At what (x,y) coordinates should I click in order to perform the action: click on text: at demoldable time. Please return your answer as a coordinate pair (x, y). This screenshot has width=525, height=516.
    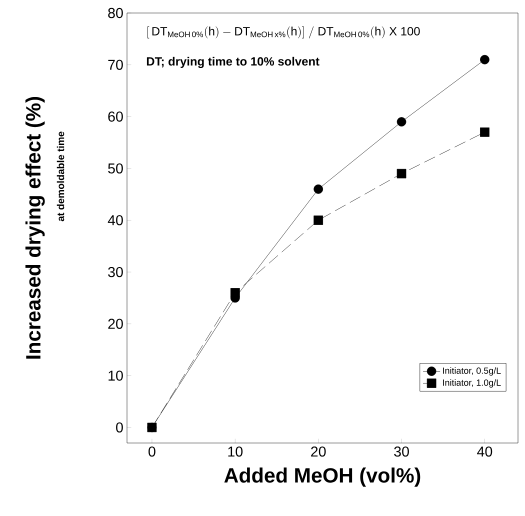
    Looking at the image, I should click on (60, 177).